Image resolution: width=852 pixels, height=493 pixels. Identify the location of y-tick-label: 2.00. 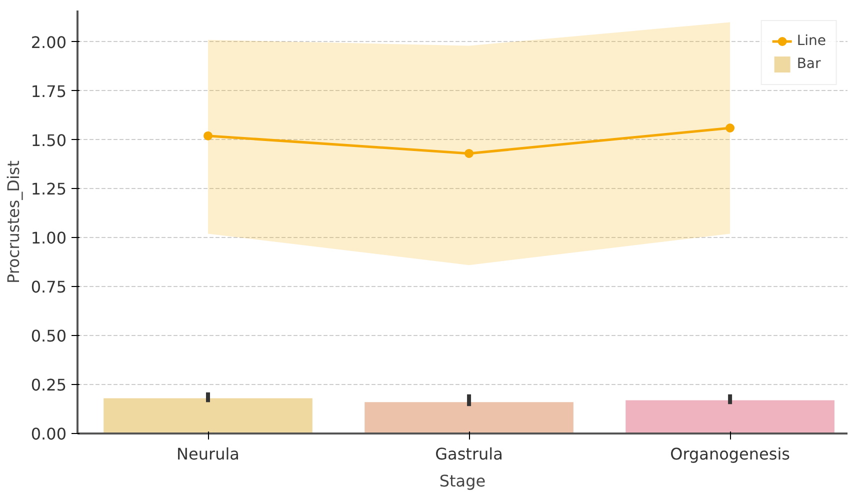
(48, 42).